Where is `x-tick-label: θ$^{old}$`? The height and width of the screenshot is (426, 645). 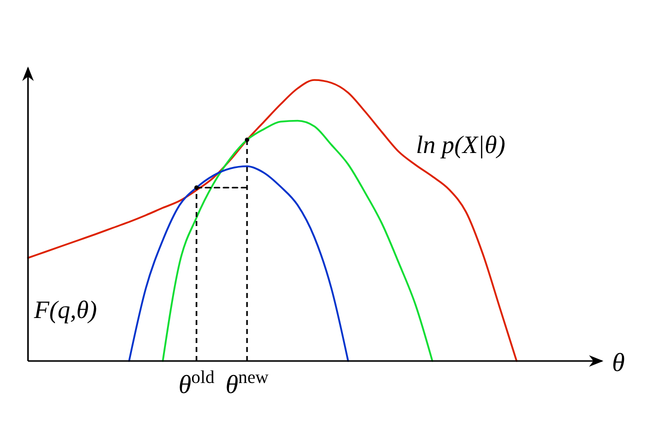
x-tick-label: θ$^{old}$ is located at coordinates (196, 383).